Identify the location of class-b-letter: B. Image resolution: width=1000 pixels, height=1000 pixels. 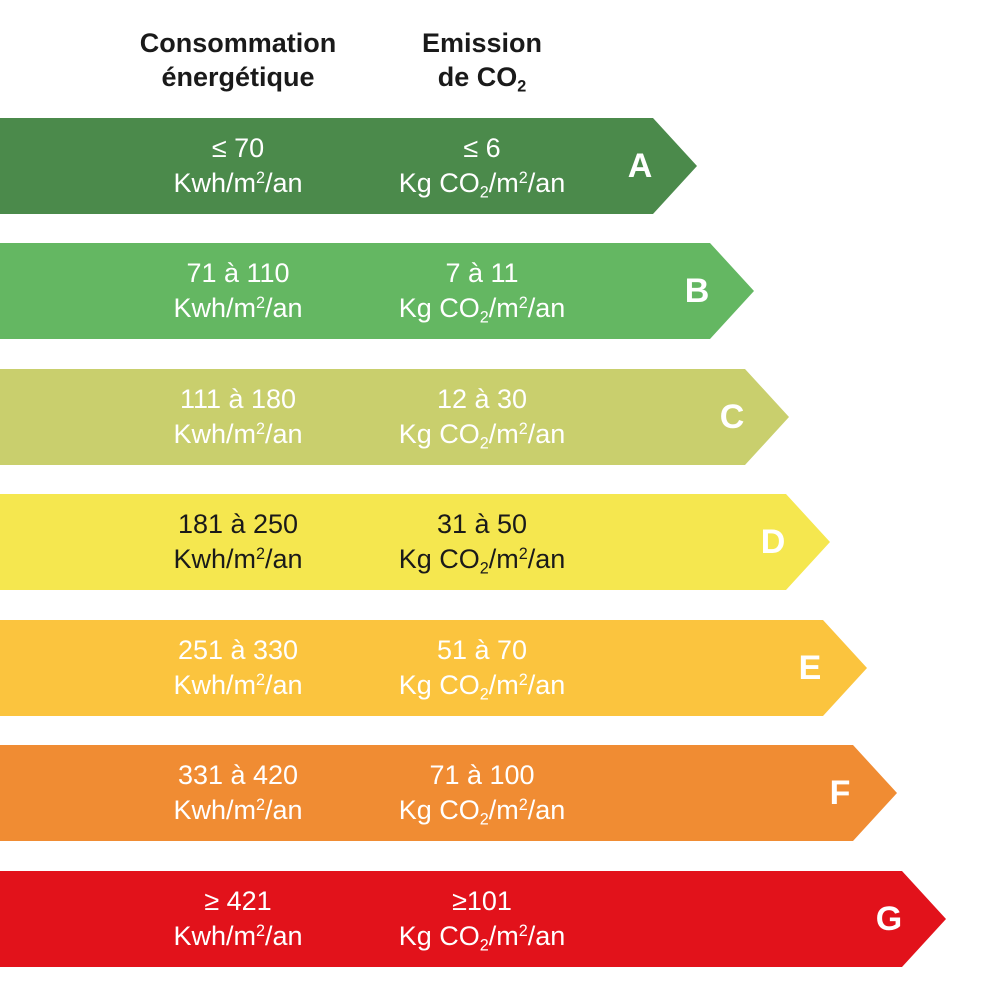
(697, 290).